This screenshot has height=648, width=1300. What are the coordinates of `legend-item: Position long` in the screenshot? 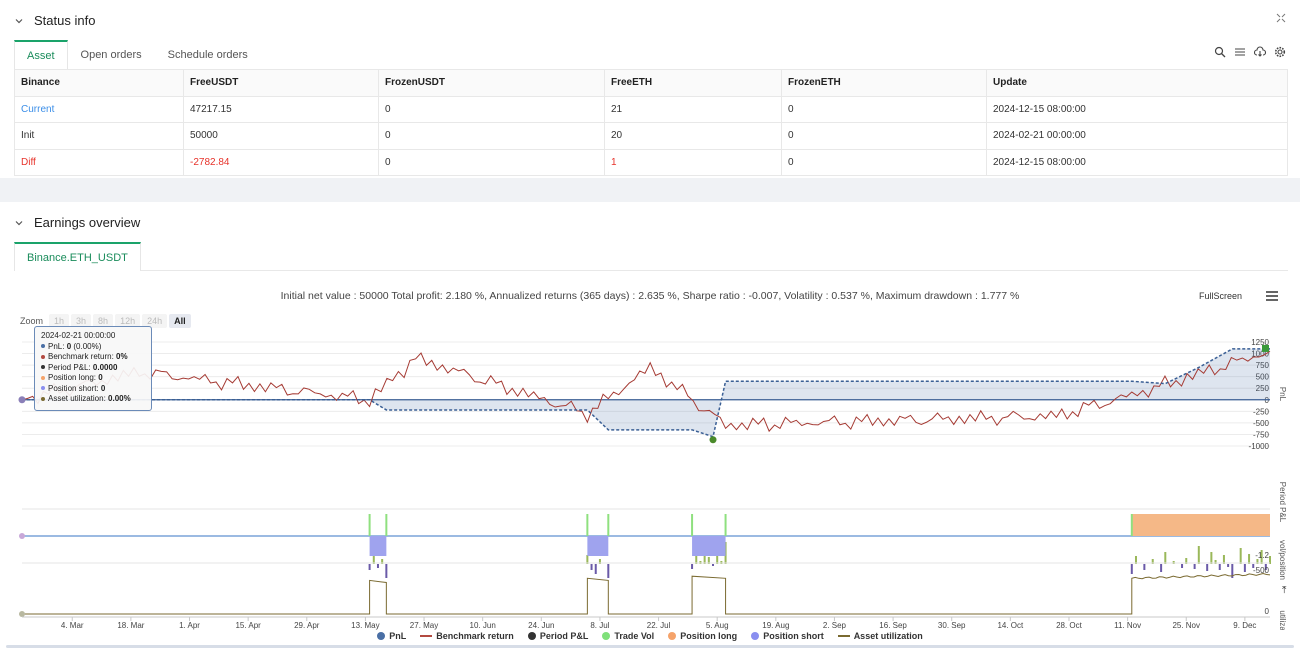 It's located at (702, 636).